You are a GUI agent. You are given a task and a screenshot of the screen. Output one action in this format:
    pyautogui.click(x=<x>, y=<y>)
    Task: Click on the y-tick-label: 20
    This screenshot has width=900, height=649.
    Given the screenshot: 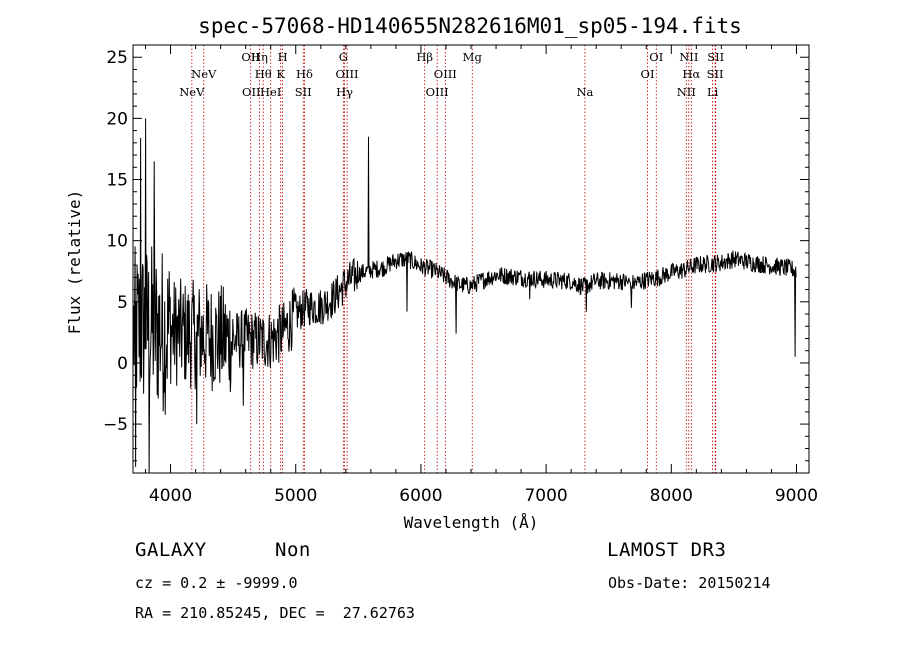 What is the action you would take?
    pyautogui.click(x=117, y=119)
    